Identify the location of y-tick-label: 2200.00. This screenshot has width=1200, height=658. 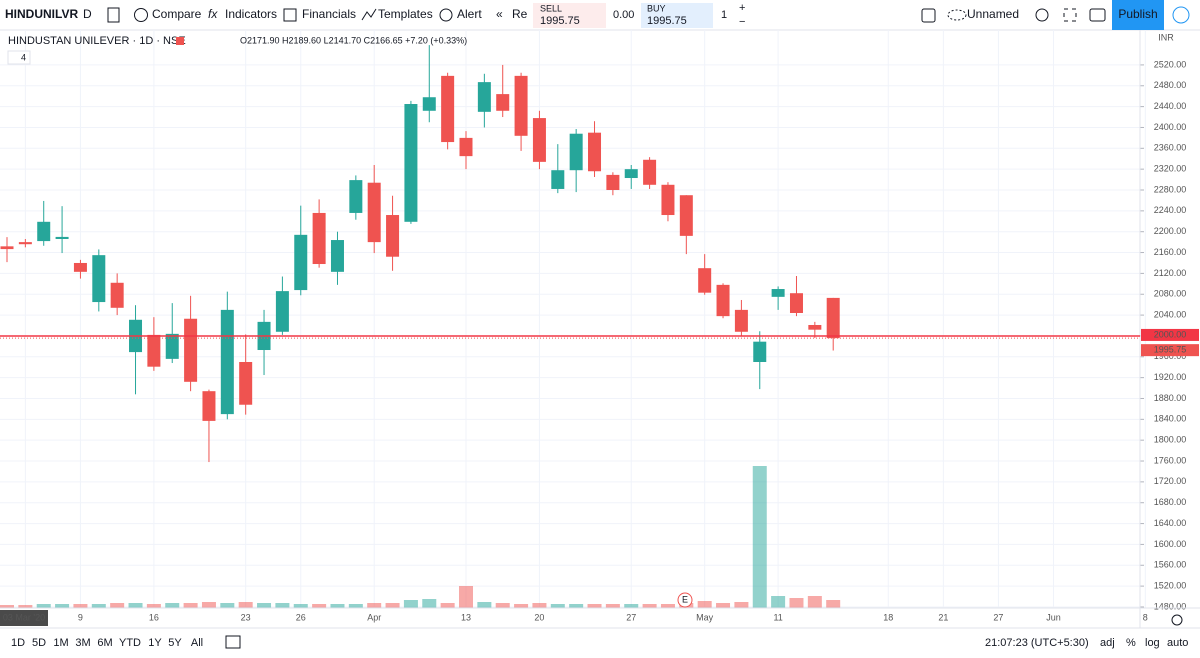
(1170, 231).